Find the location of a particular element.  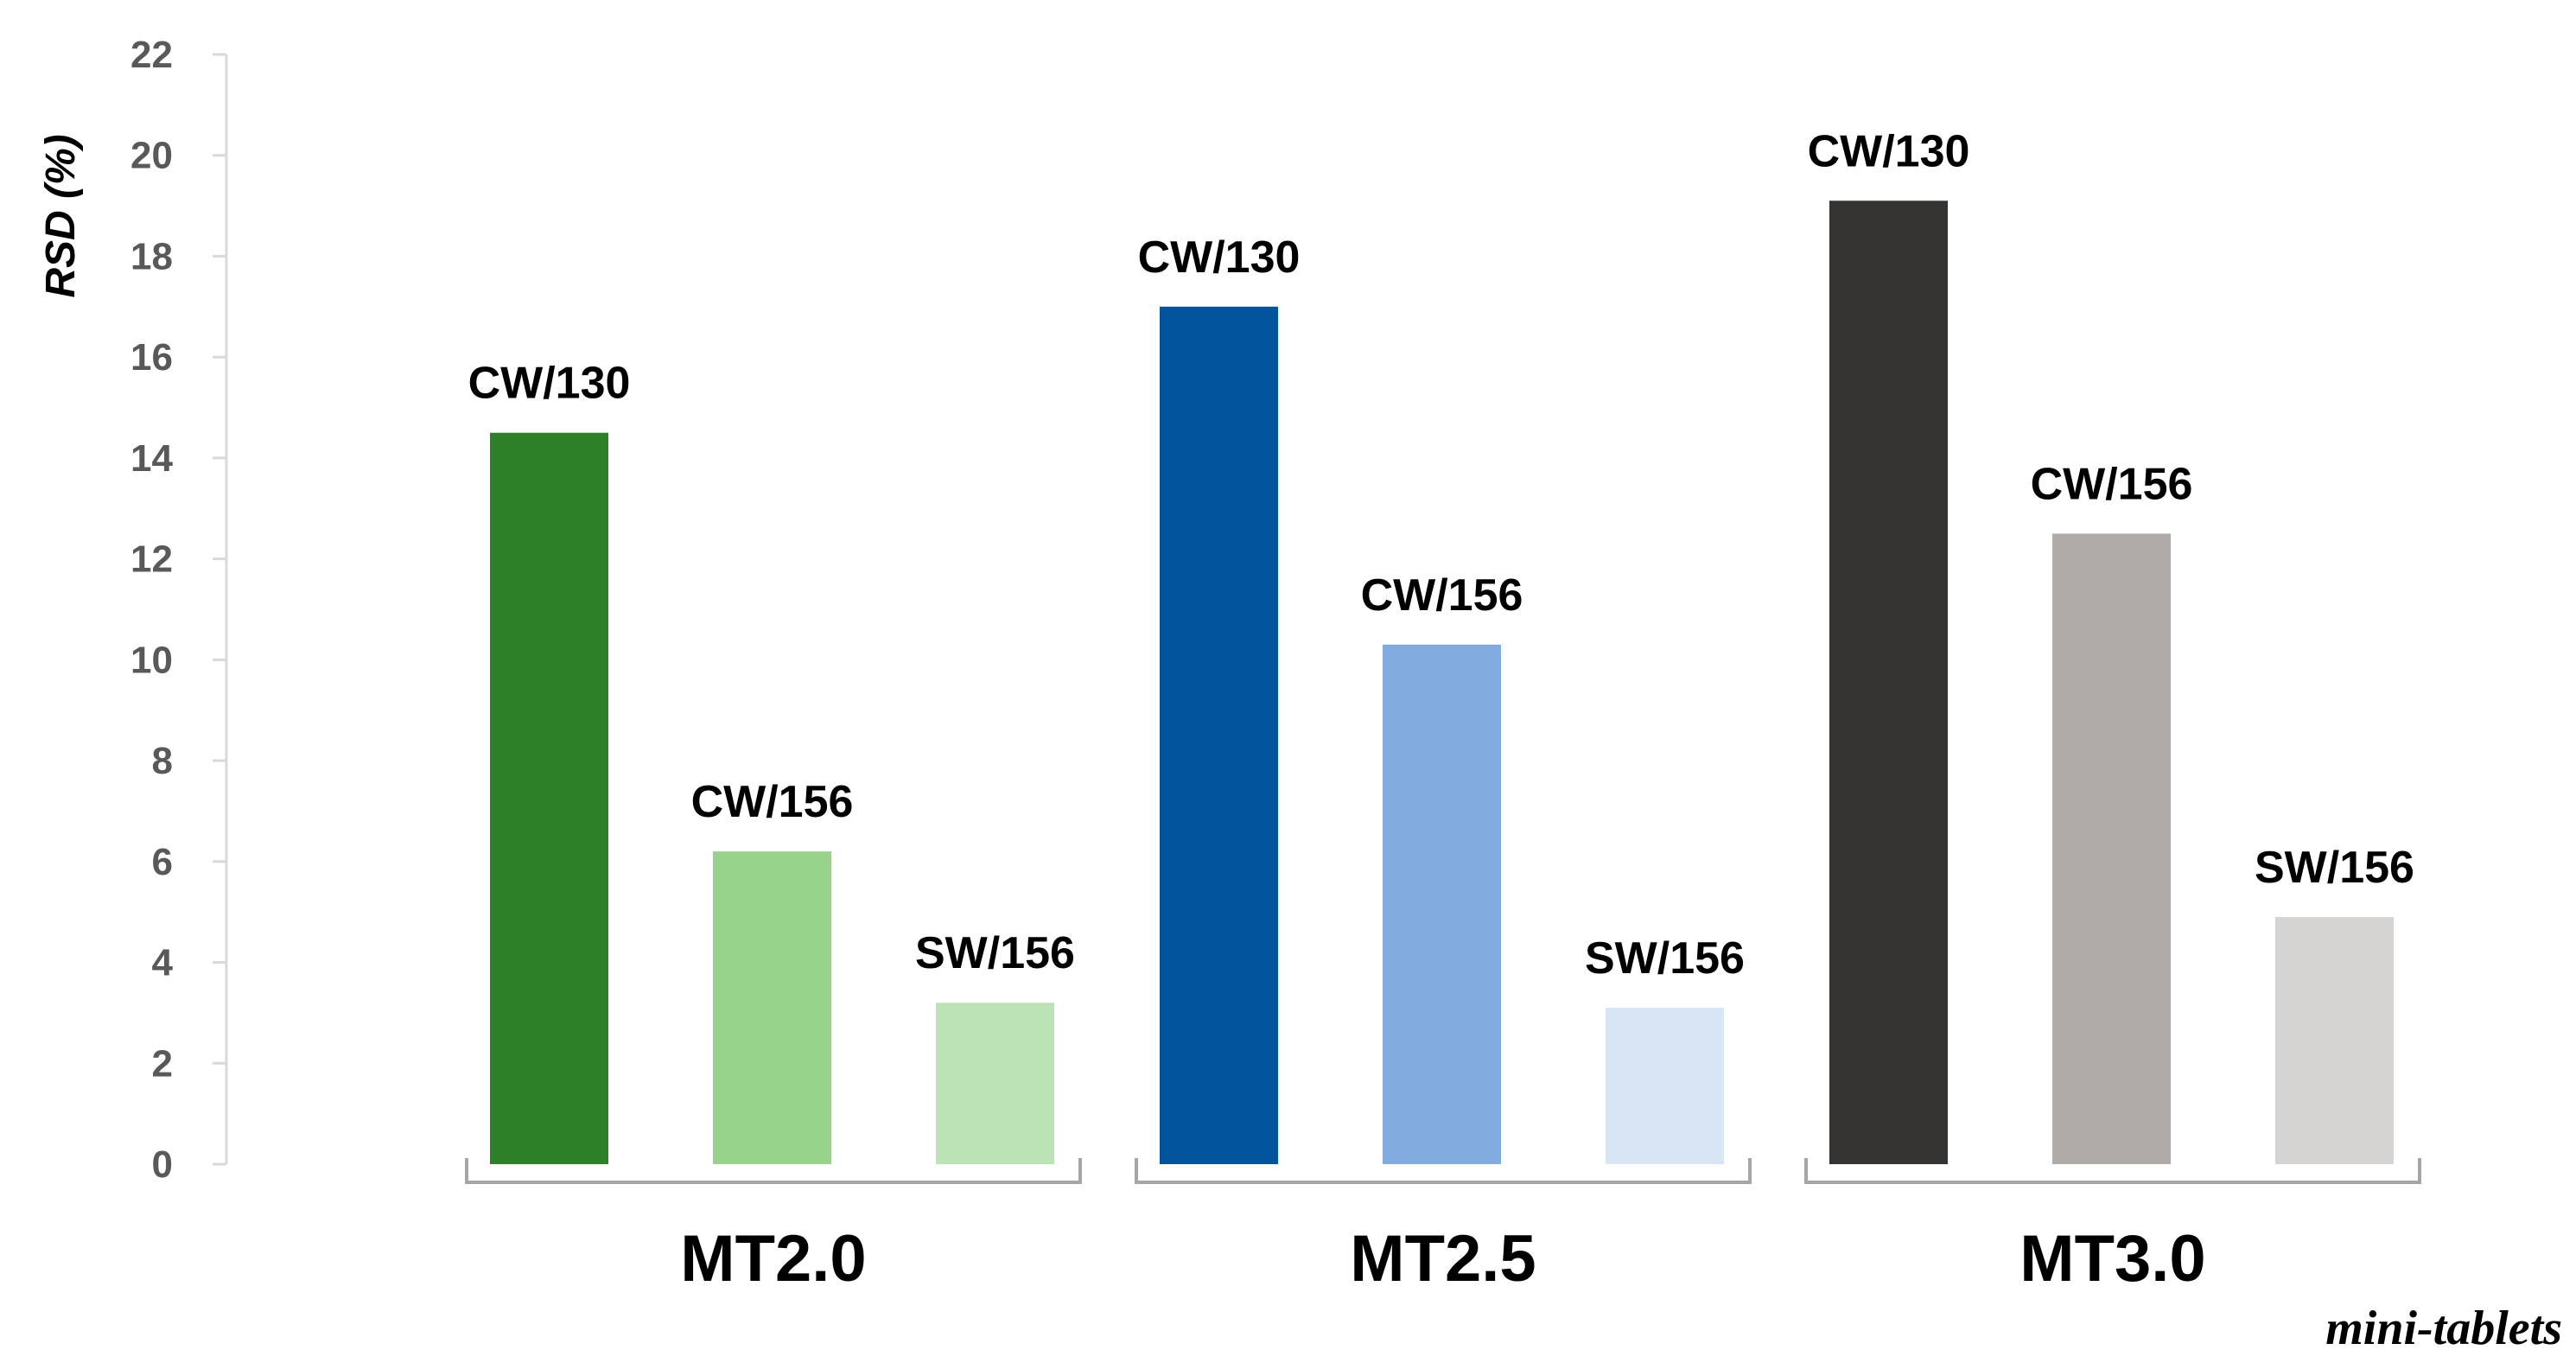

y-tick-label: 4 is located at coordinates (163, 963).